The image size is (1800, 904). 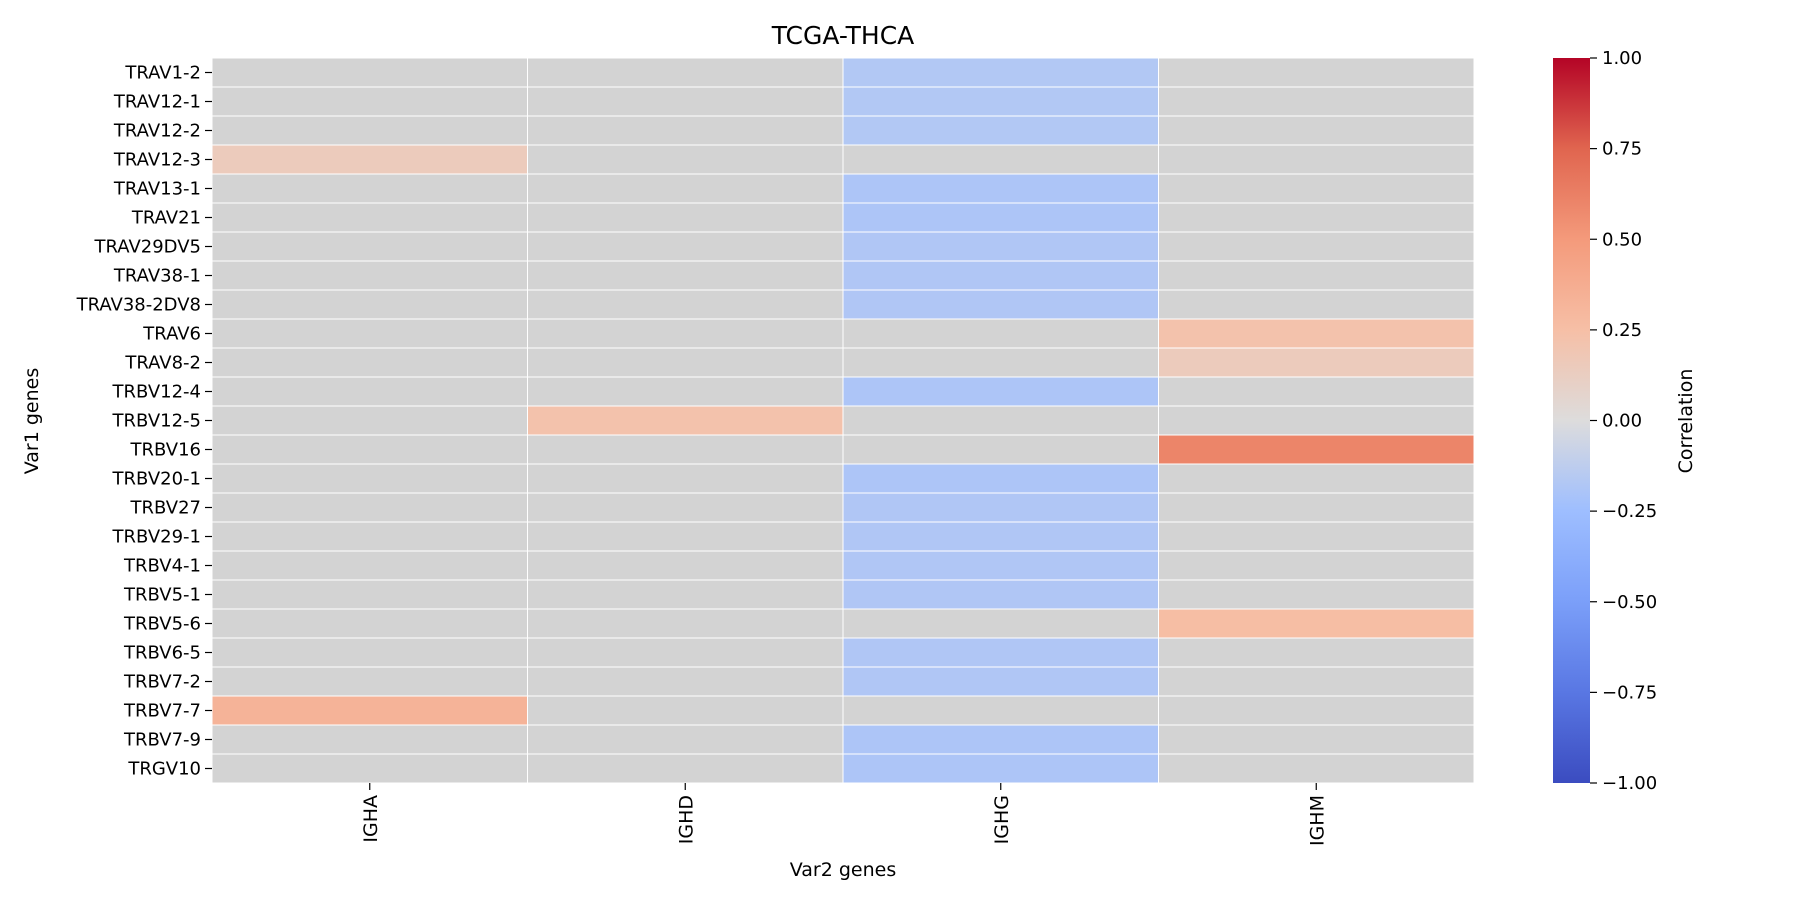 What do you see at coordinates (1629, 783) in the screenshot?
I see `colorbar-tick-label: −1.00` at bounding box center [1629, 783].